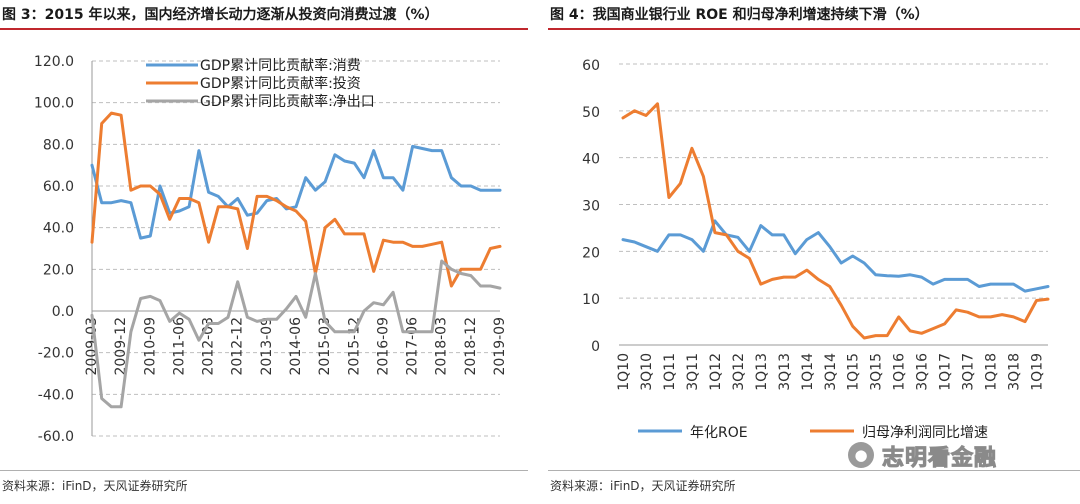  Describe the element at coordinates (739, 15) in the screenshot. I see `right-chart-title: 图 4：我国商业银行业 ROE 和归母净利增速持续下滑（%）` at that location.